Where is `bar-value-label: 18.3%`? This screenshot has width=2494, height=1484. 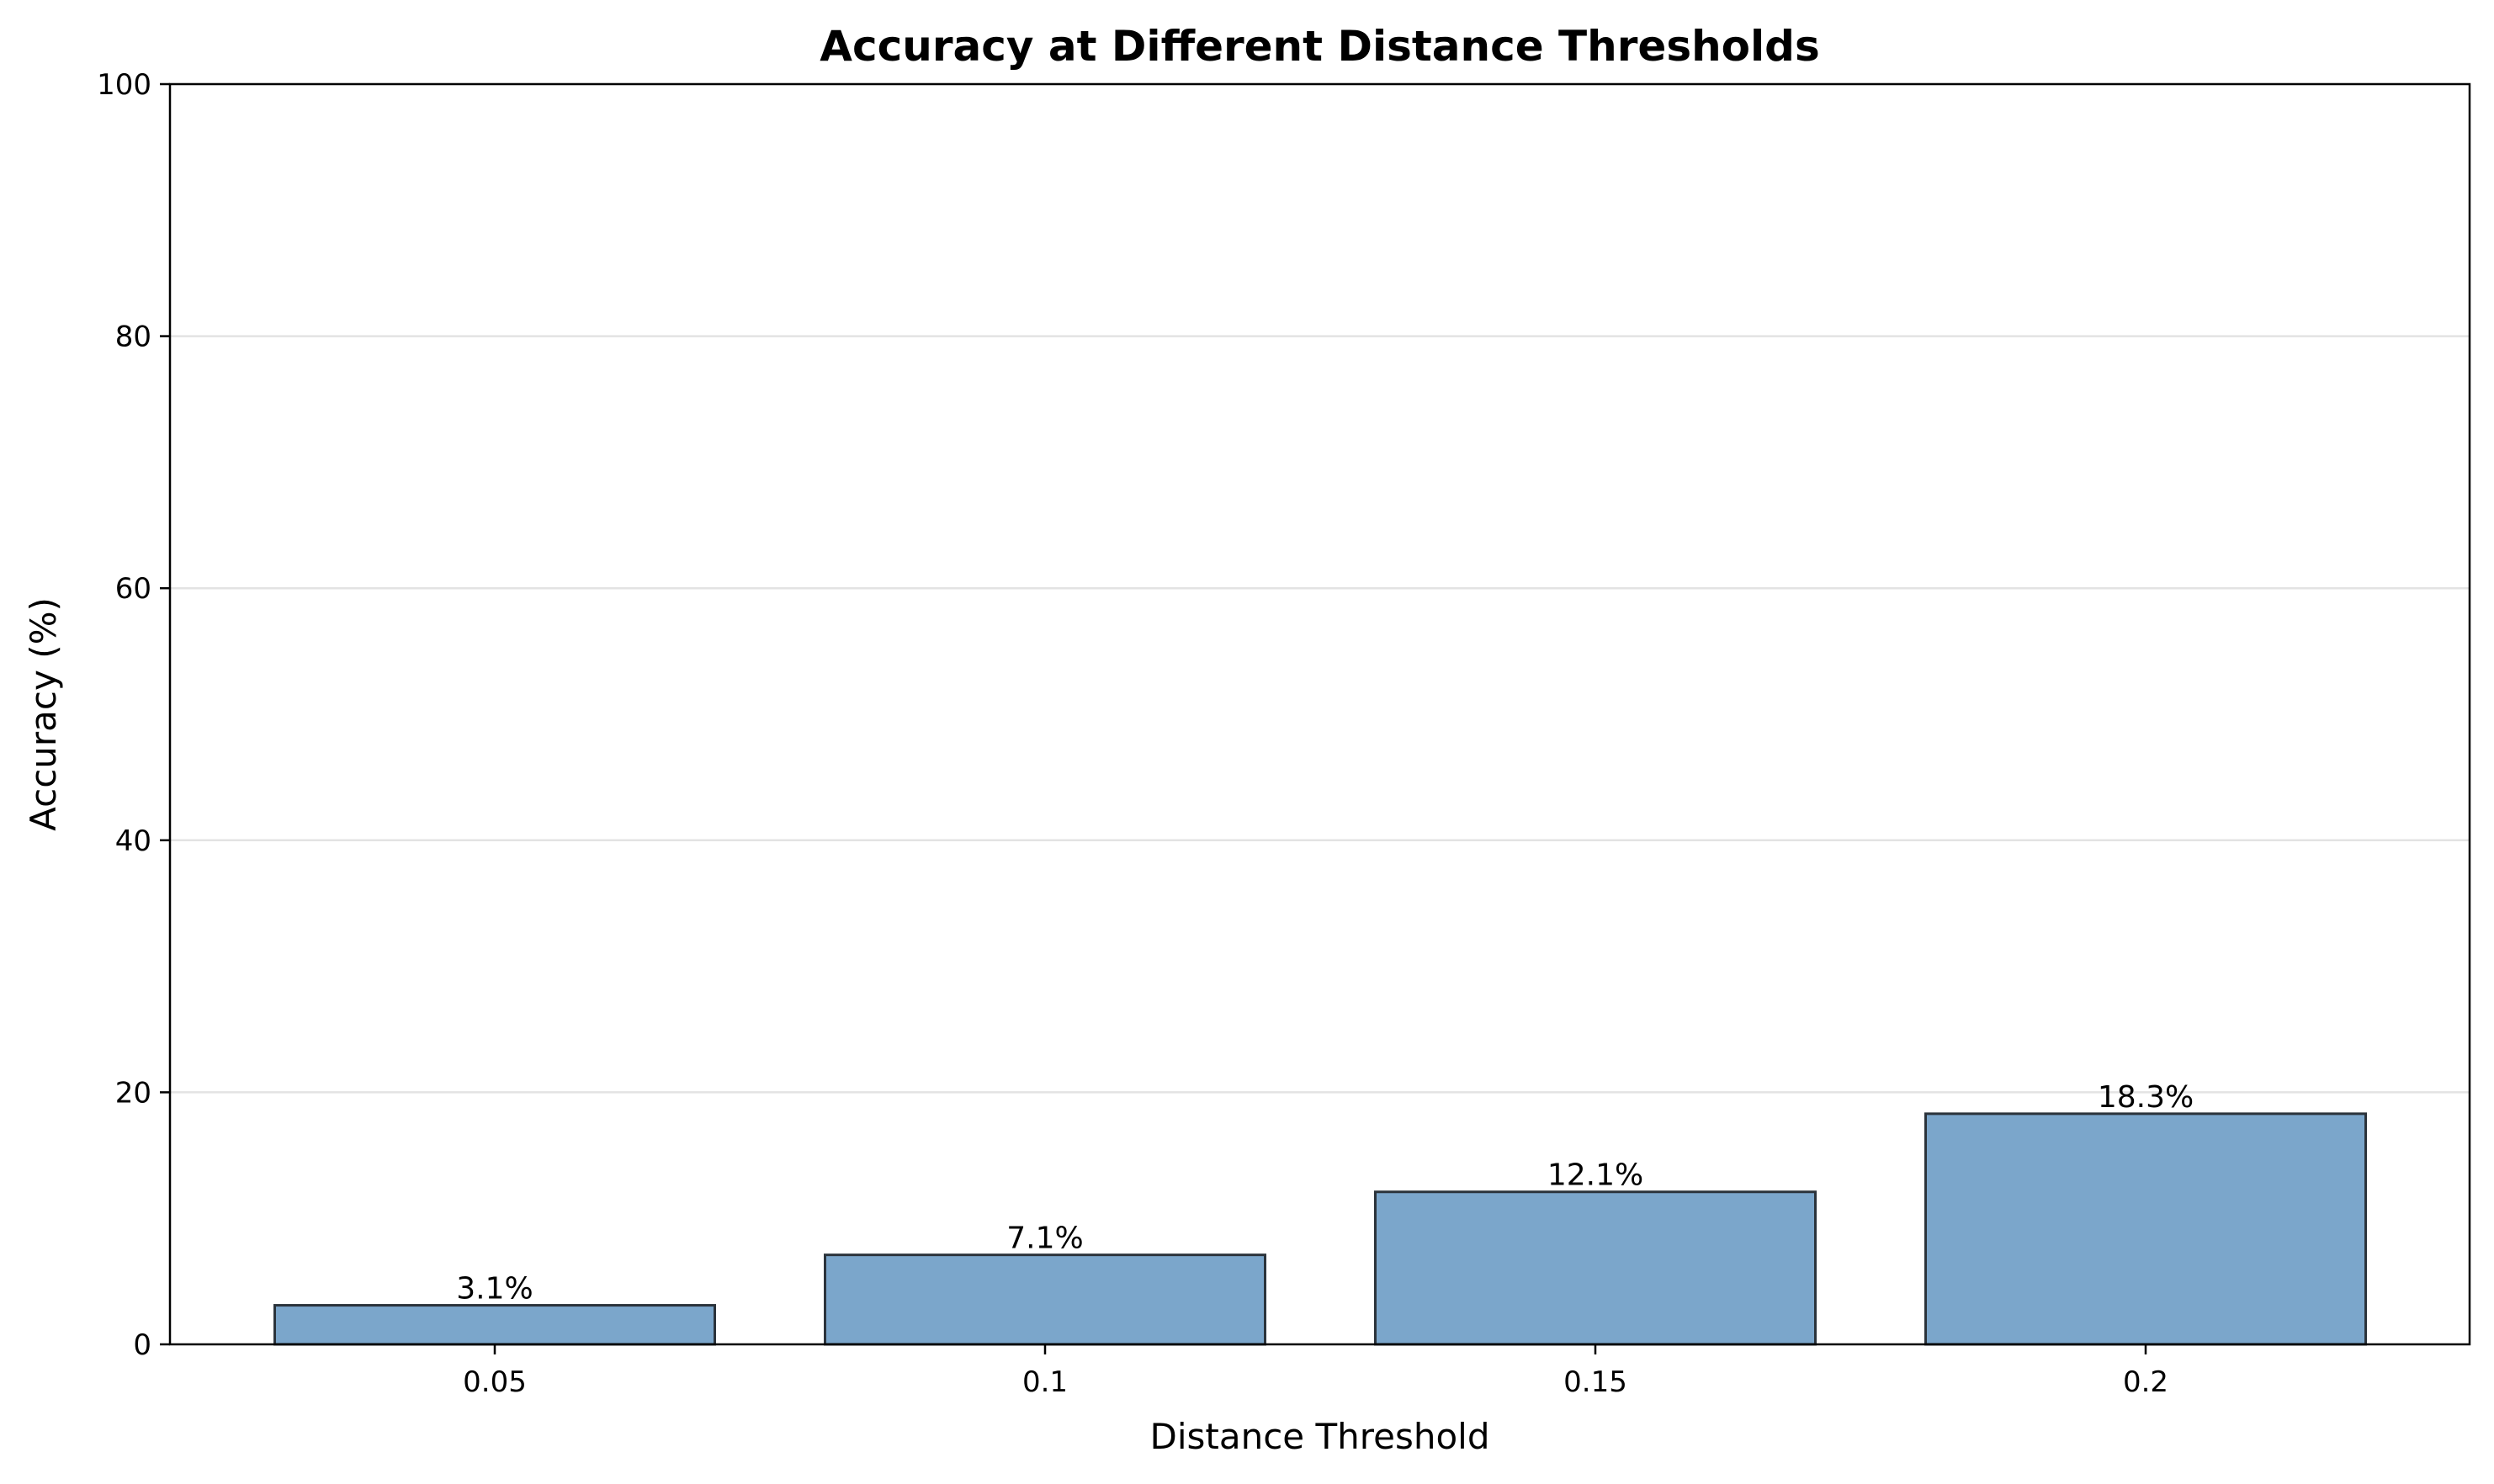
bar-value-label: 18.3% is located at coordinates (2146, 1097).